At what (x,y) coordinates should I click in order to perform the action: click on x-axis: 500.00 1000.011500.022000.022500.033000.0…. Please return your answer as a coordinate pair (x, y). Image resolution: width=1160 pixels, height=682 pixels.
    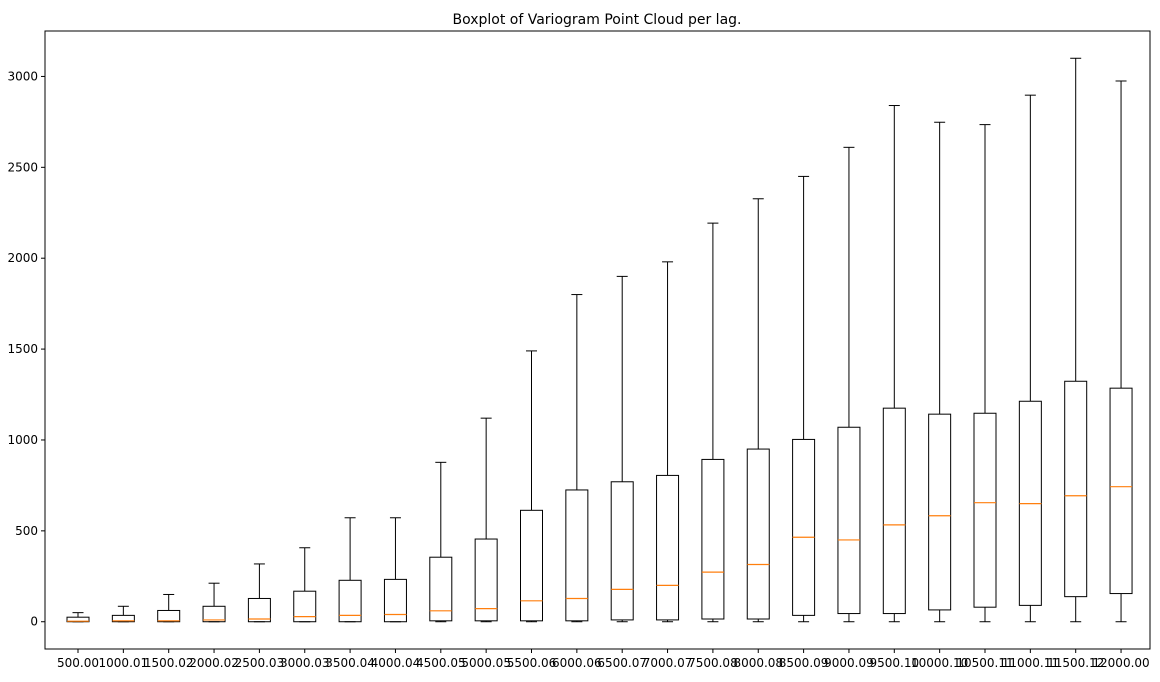
    Looking at the image, I should click on (603, 659).